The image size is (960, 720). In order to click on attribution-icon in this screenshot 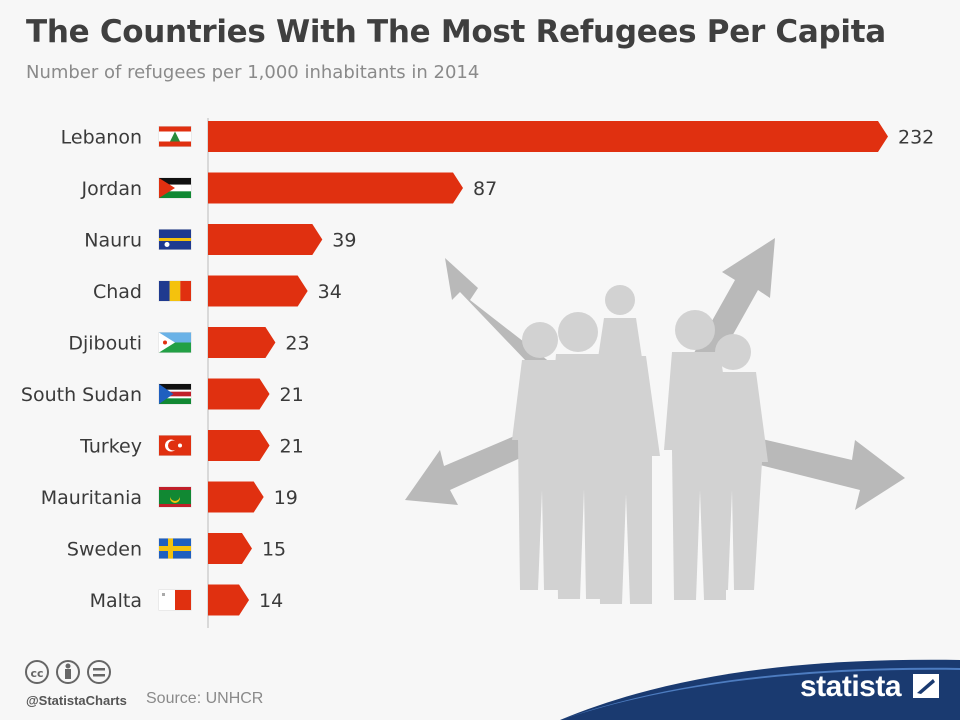, I will do `click(68, 672)`.